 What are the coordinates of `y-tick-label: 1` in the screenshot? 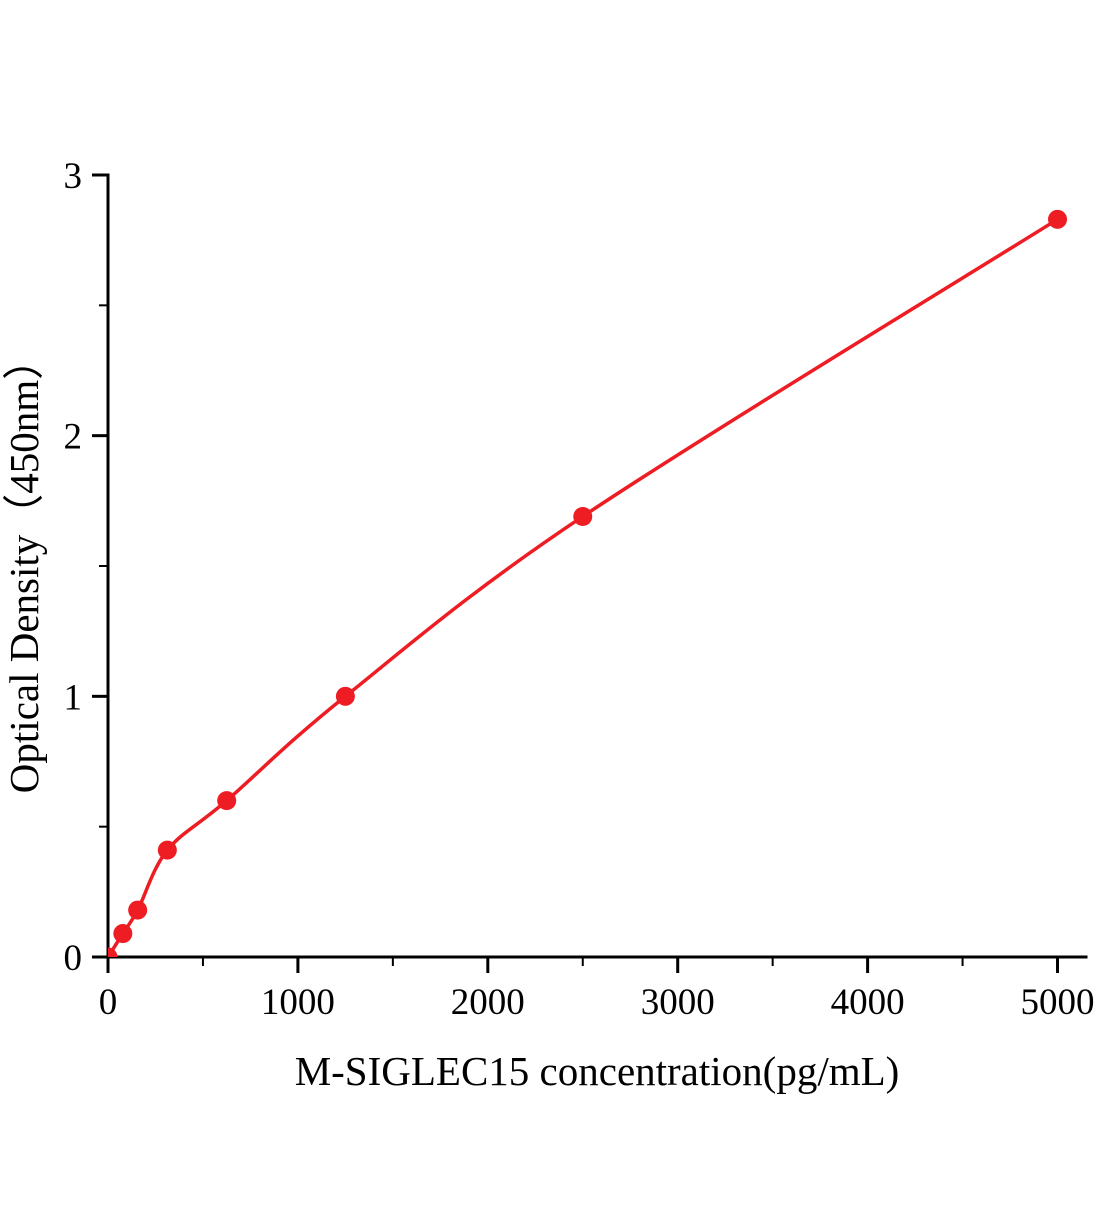 It's located at (73, 697).